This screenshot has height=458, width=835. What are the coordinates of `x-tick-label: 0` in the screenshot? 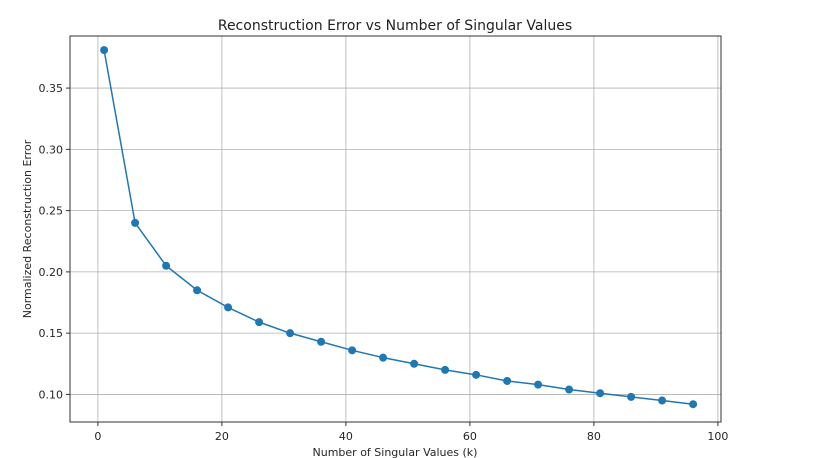 It's located at (97, 436).